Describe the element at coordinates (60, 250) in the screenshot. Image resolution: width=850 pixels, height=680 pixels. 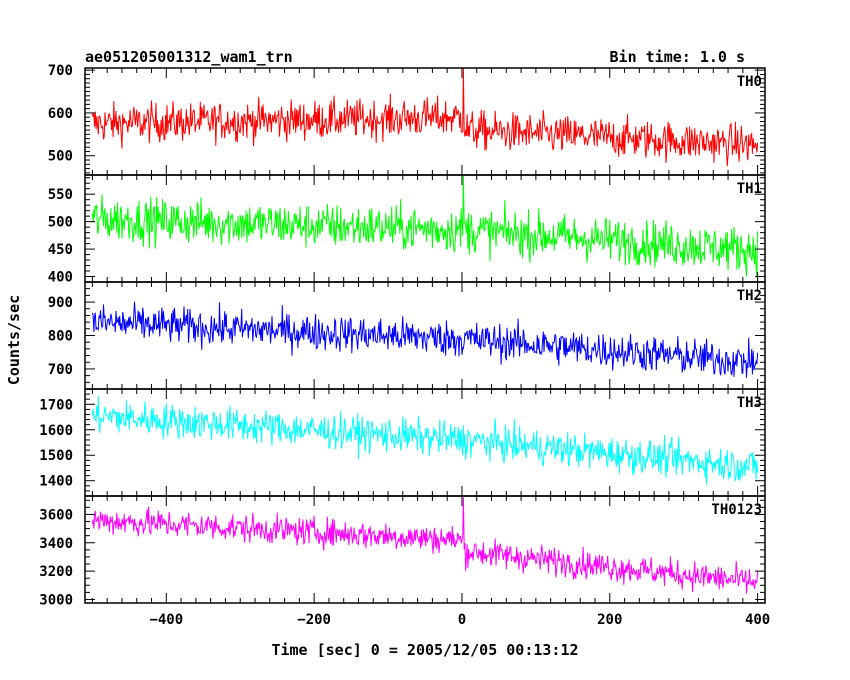
I see `y-tick-label: 450` at that location.